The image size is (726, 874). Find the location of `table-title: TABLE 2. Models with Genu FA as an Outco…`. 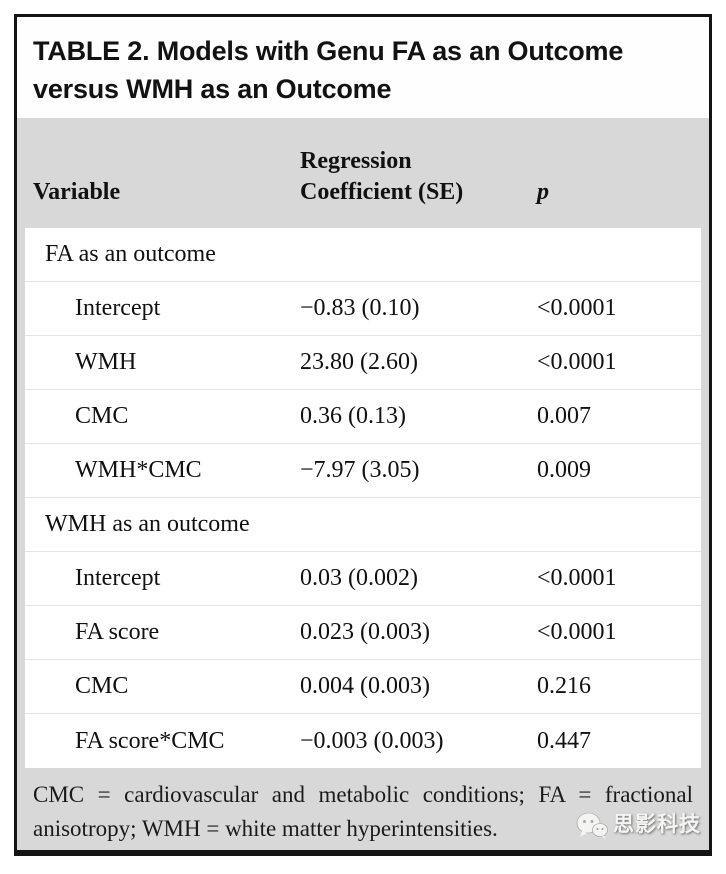

table-title: TABLE 2. Models with Genu FA as an Outco… is located at coordinates (363, 67).